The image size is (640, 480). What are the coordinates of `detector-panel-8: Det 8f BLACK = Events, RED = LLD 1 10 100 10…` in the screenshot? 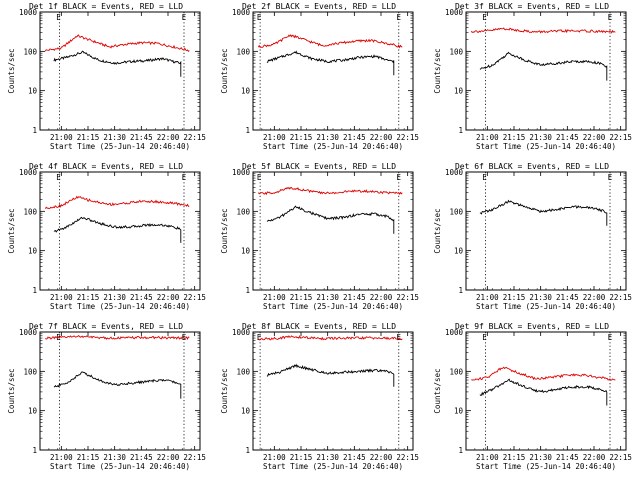 It's located at (319, 400).